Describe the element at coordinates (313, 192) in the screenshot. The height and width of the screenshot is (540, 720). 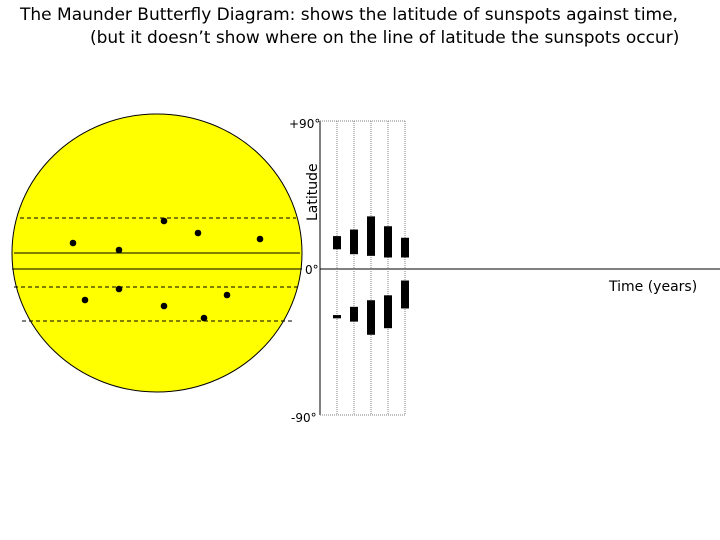
I see `y-axis-label: Latitude` at that location.